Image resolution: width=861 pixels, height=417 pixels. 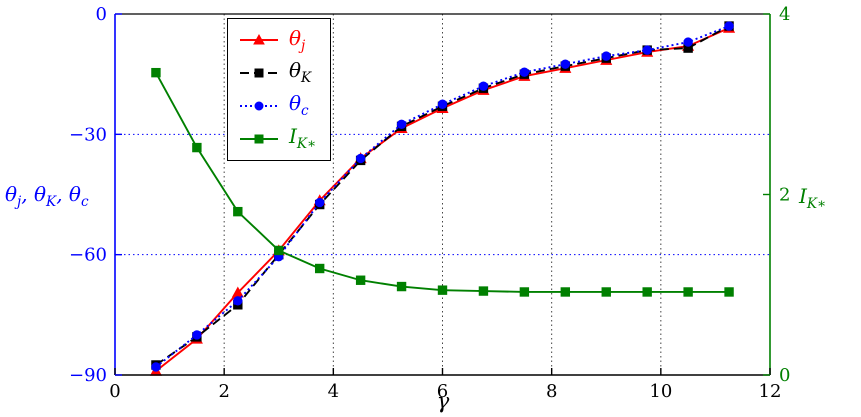 I want to click on y-left-tick-label: 0, so click(x=101, y=14).